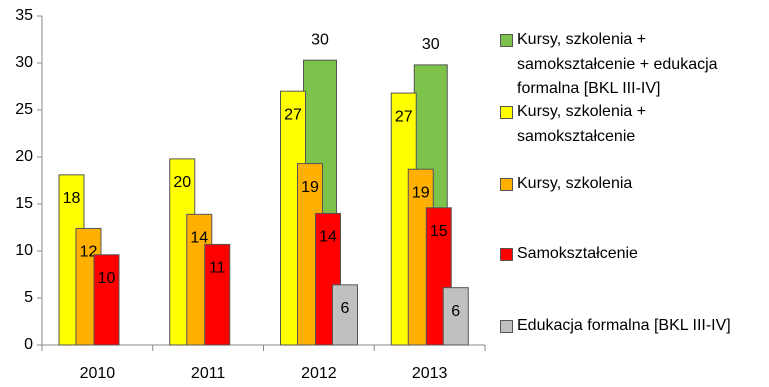 This screenshot has width=769, height=387. What do you see at coordinates (208, 373) in the screenshot?
I see `x-tick-label: 2011` at bounding box center [208, 373].